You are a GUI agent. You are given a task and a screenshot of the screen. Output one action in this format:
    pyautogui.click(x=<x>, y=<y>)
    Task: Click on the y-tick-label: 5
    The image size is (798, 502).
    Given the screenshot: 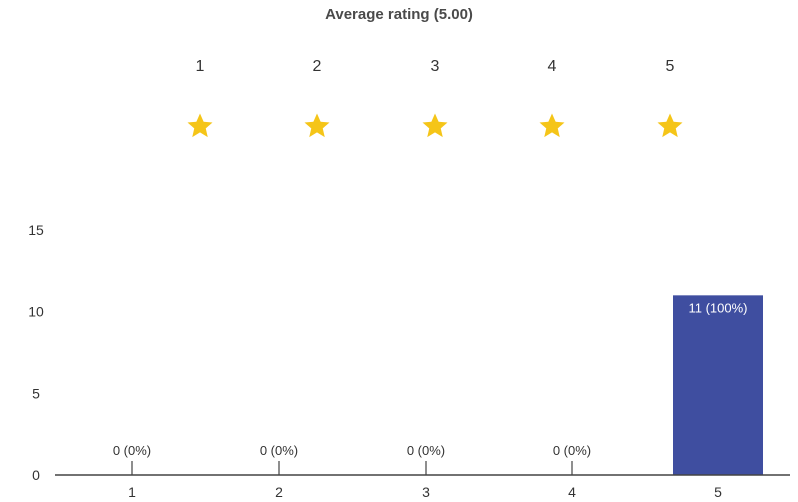 What is the action you would take?
    pyautogui.click(x=36, y=393)
    